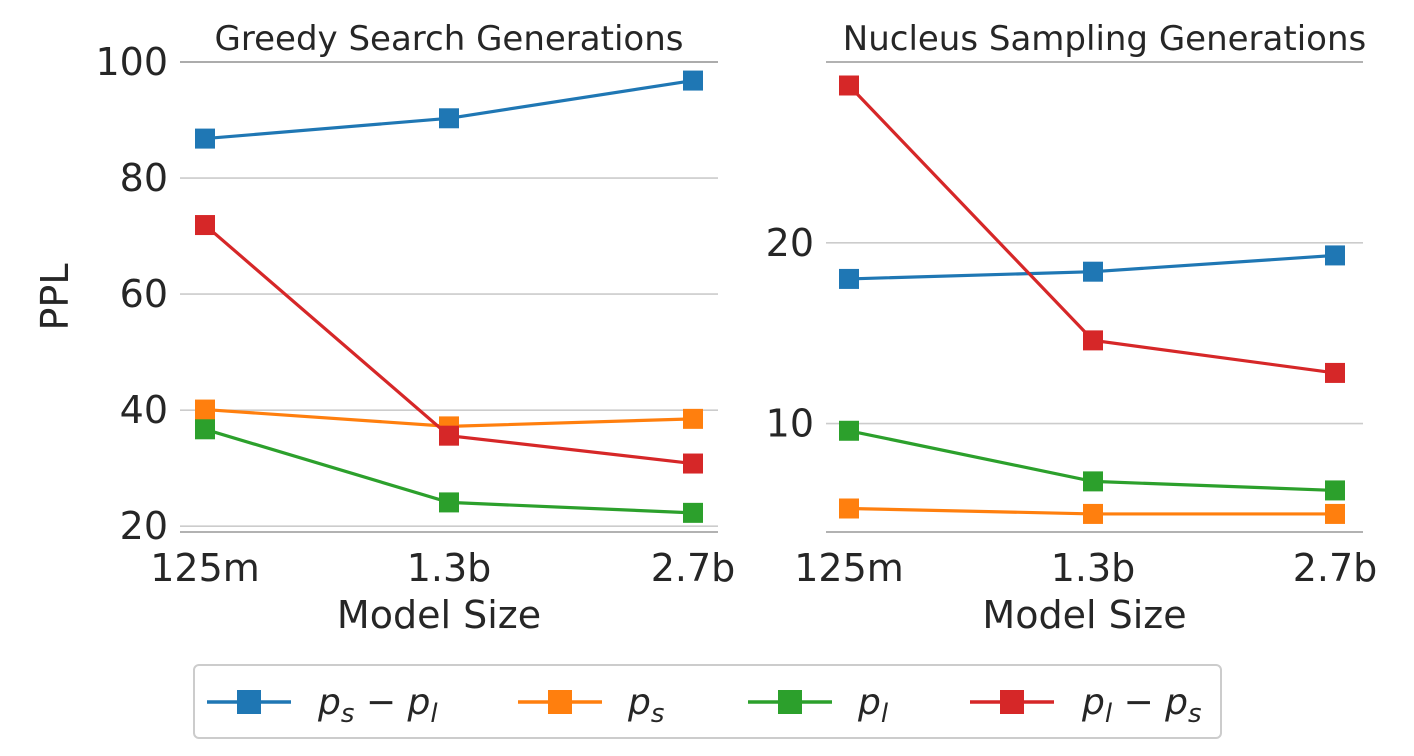  I want to click on legend-label: ps − pl, so click(377, 705).